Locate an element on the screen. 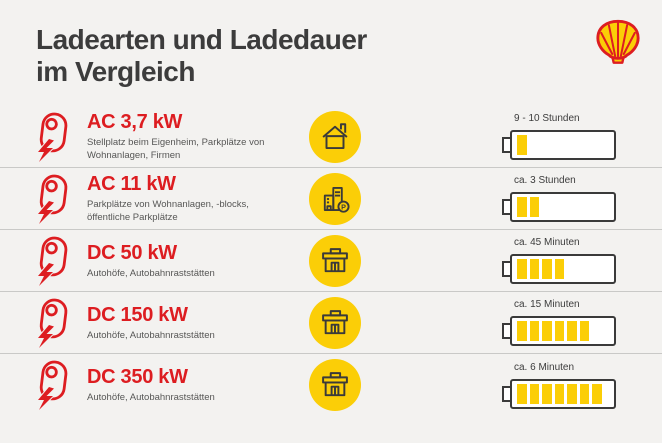 The height and width of the screenshot is (443, 662). duration-label: 9 - 10 Stunden is located at coordinates (547, 118).